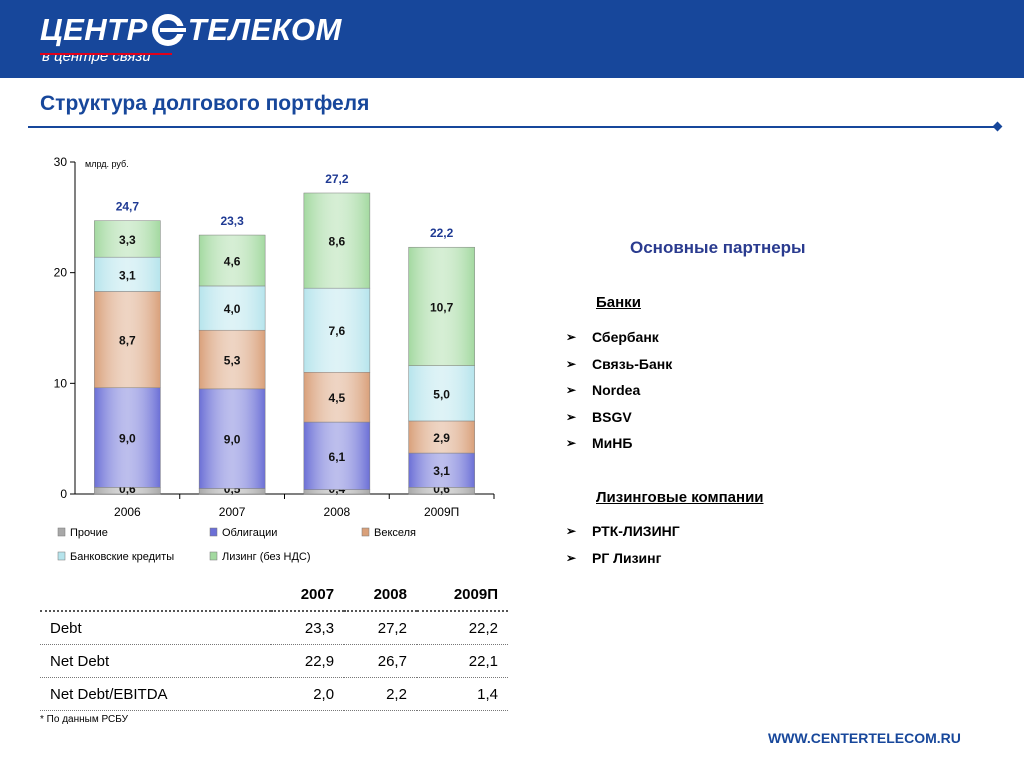  I want to click on legend-label: Банковские кредиты, so click(122, 557).